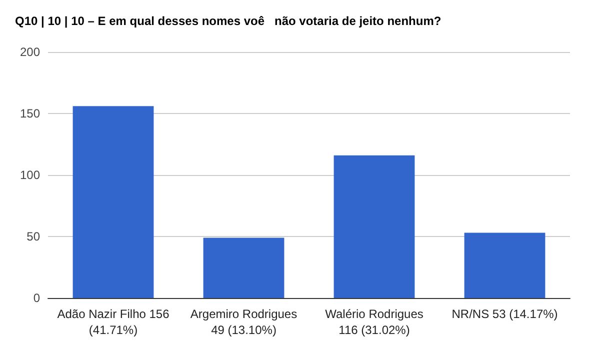  Describe the element at coordinates (113, 322) in the screenshot. I see `x-tick-label: Adão Nazir Filho 156 (41.71%)` at that location.